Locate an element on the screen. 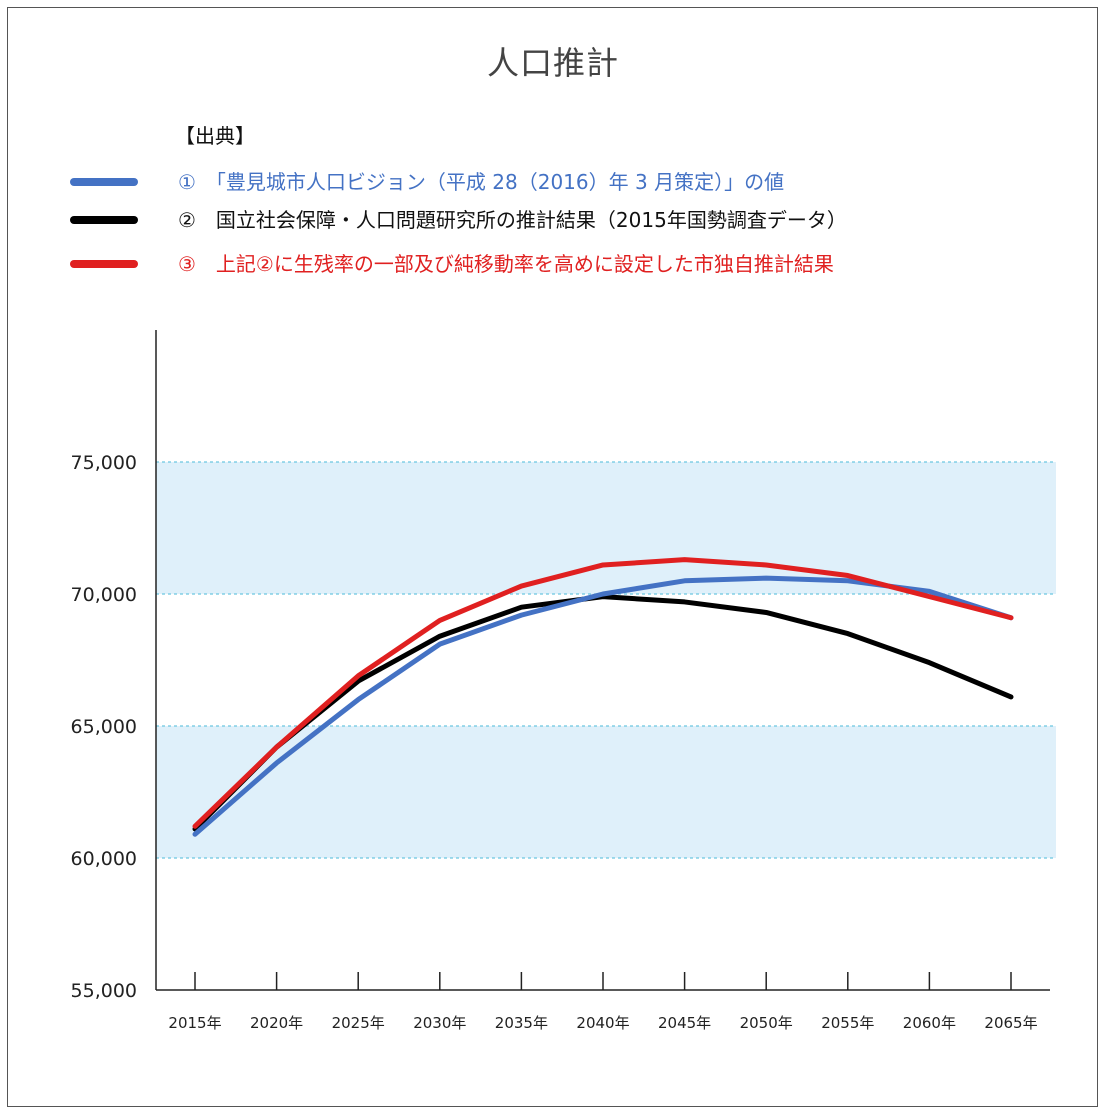 Image resolution: width=1099 pixels, height=1107 pixels. x-tick-label: 2035年 is located at coordinates (521, 1023).